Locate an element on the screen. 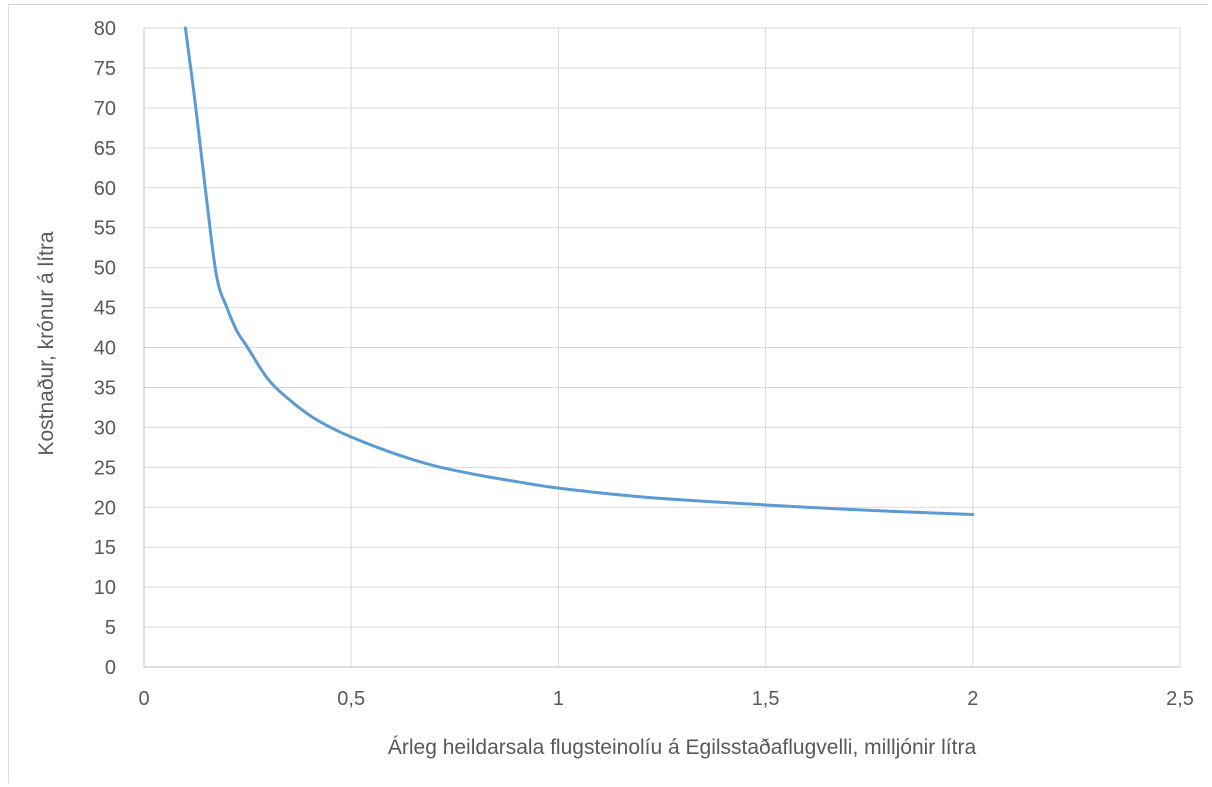 This screenshot has height=787, width=1212. y-tick-label: 20 is located at coordinates (105, 508).